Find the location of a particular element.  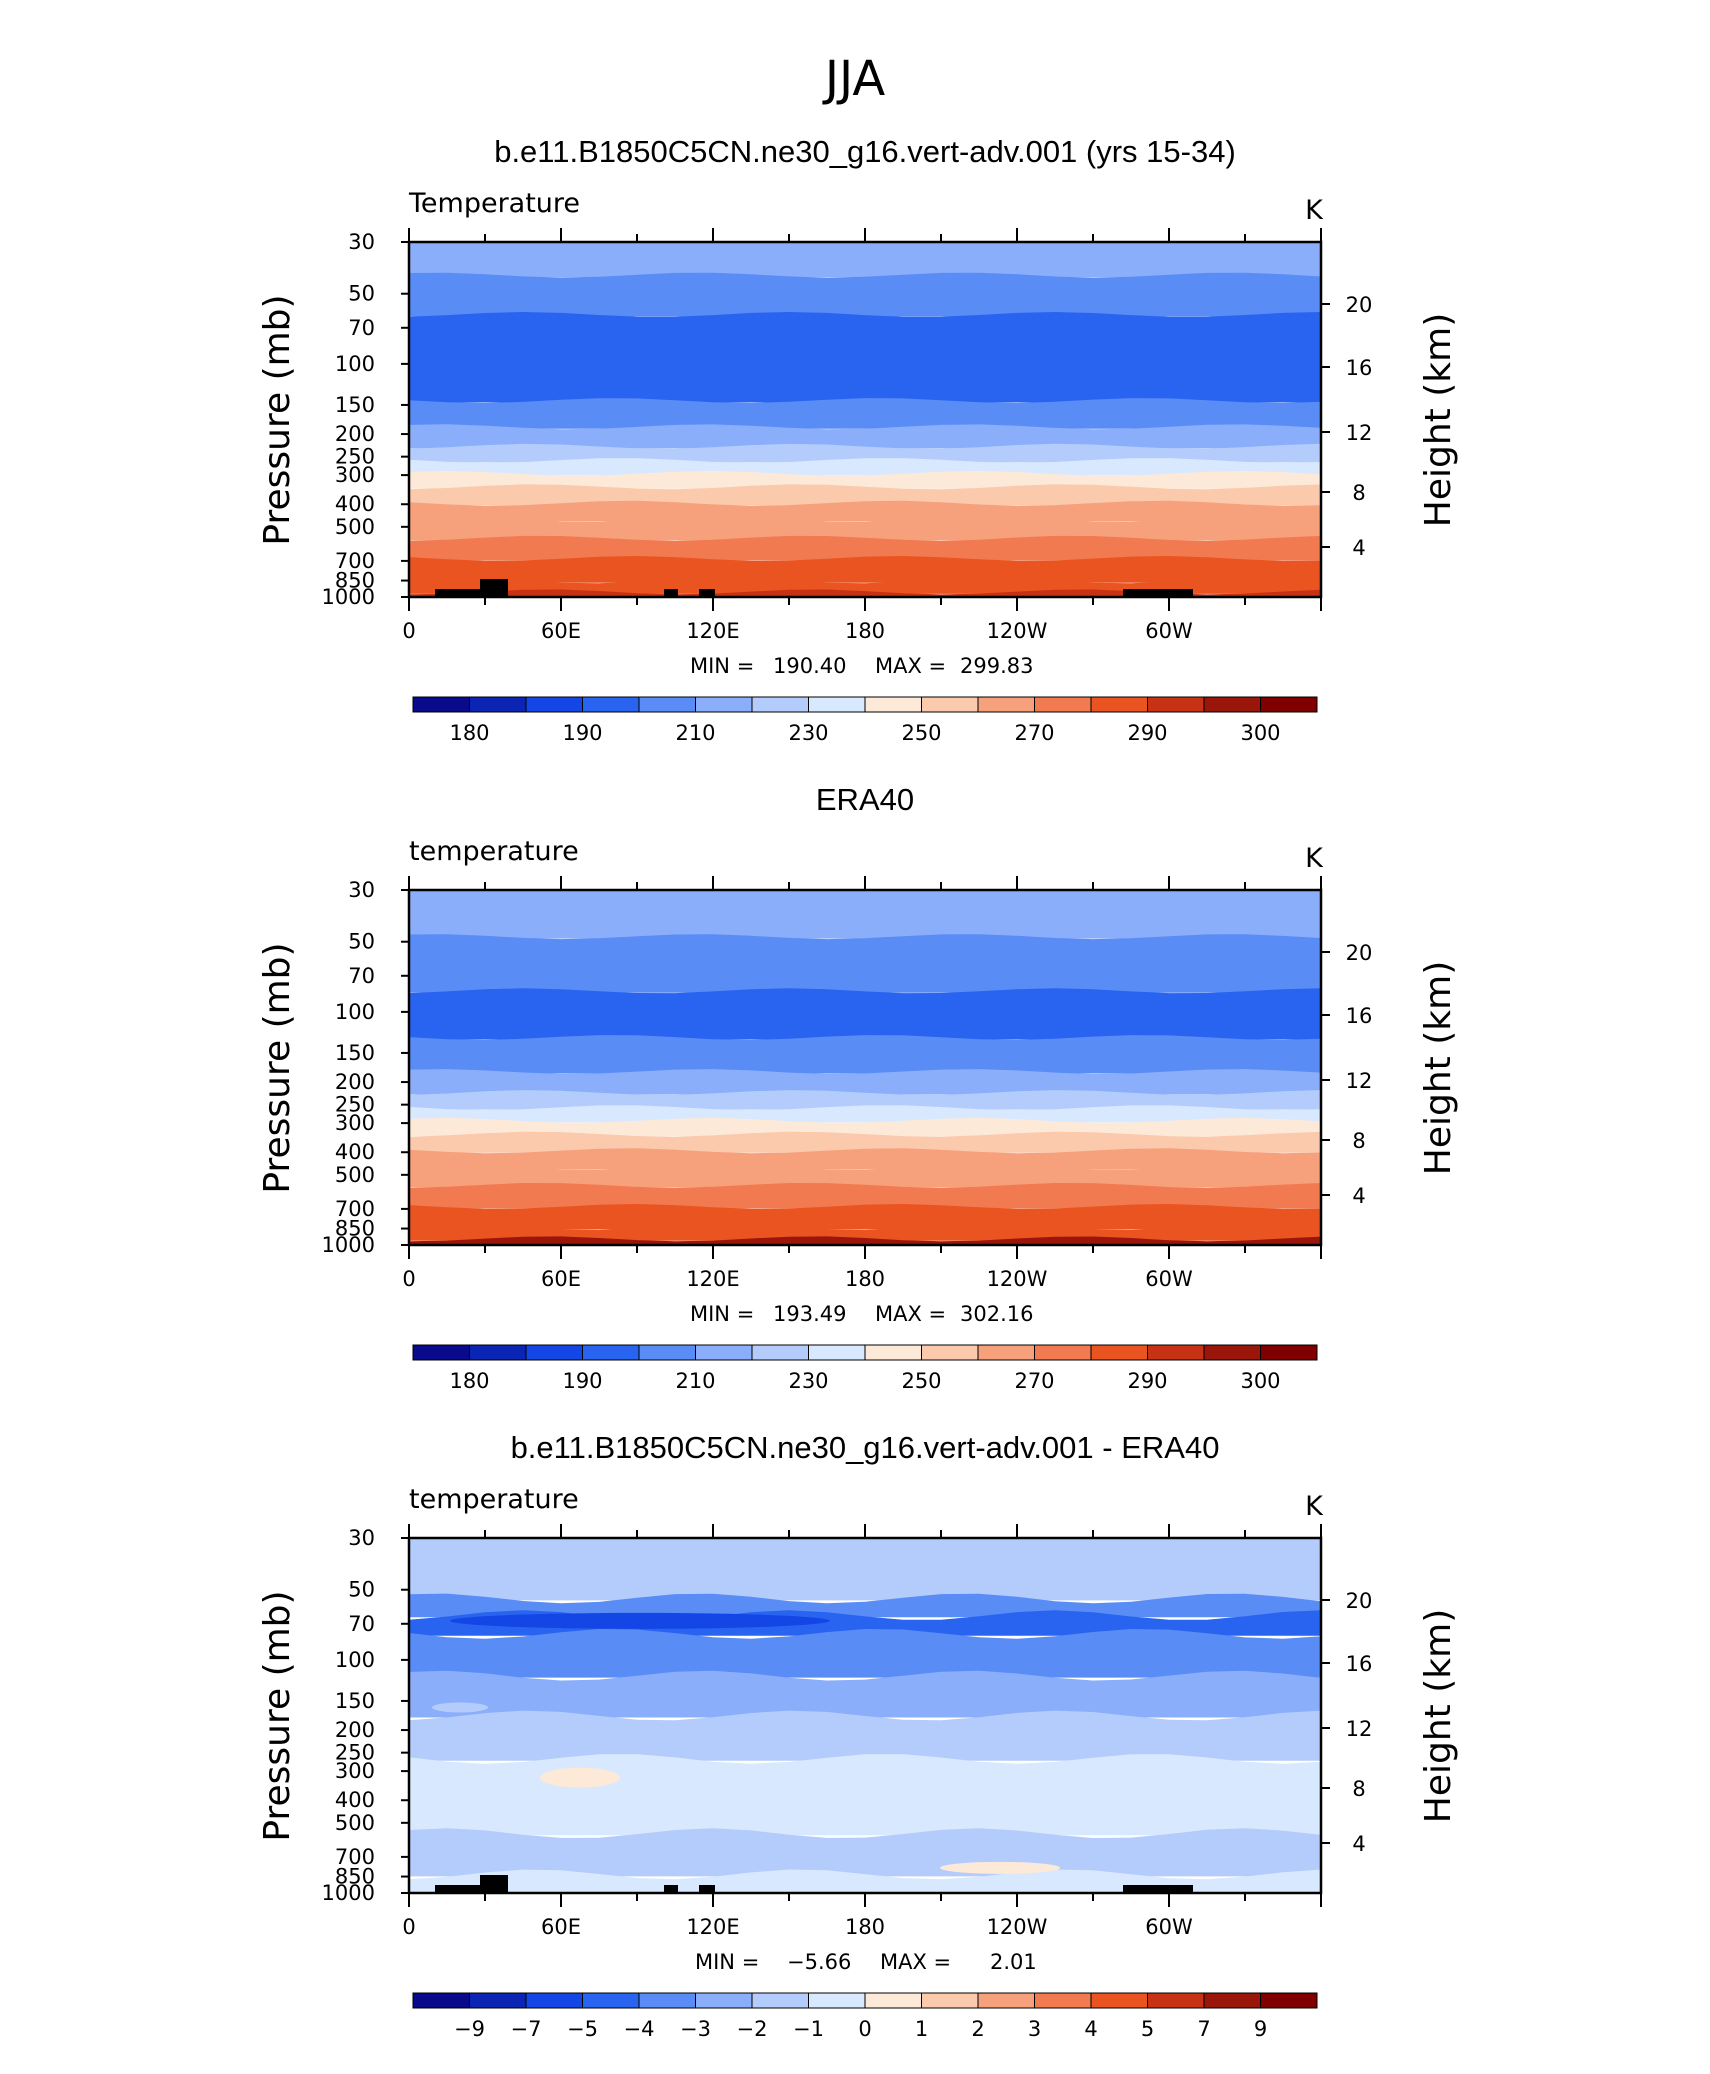

left-string: temperature is located at coordinates (494, 851).